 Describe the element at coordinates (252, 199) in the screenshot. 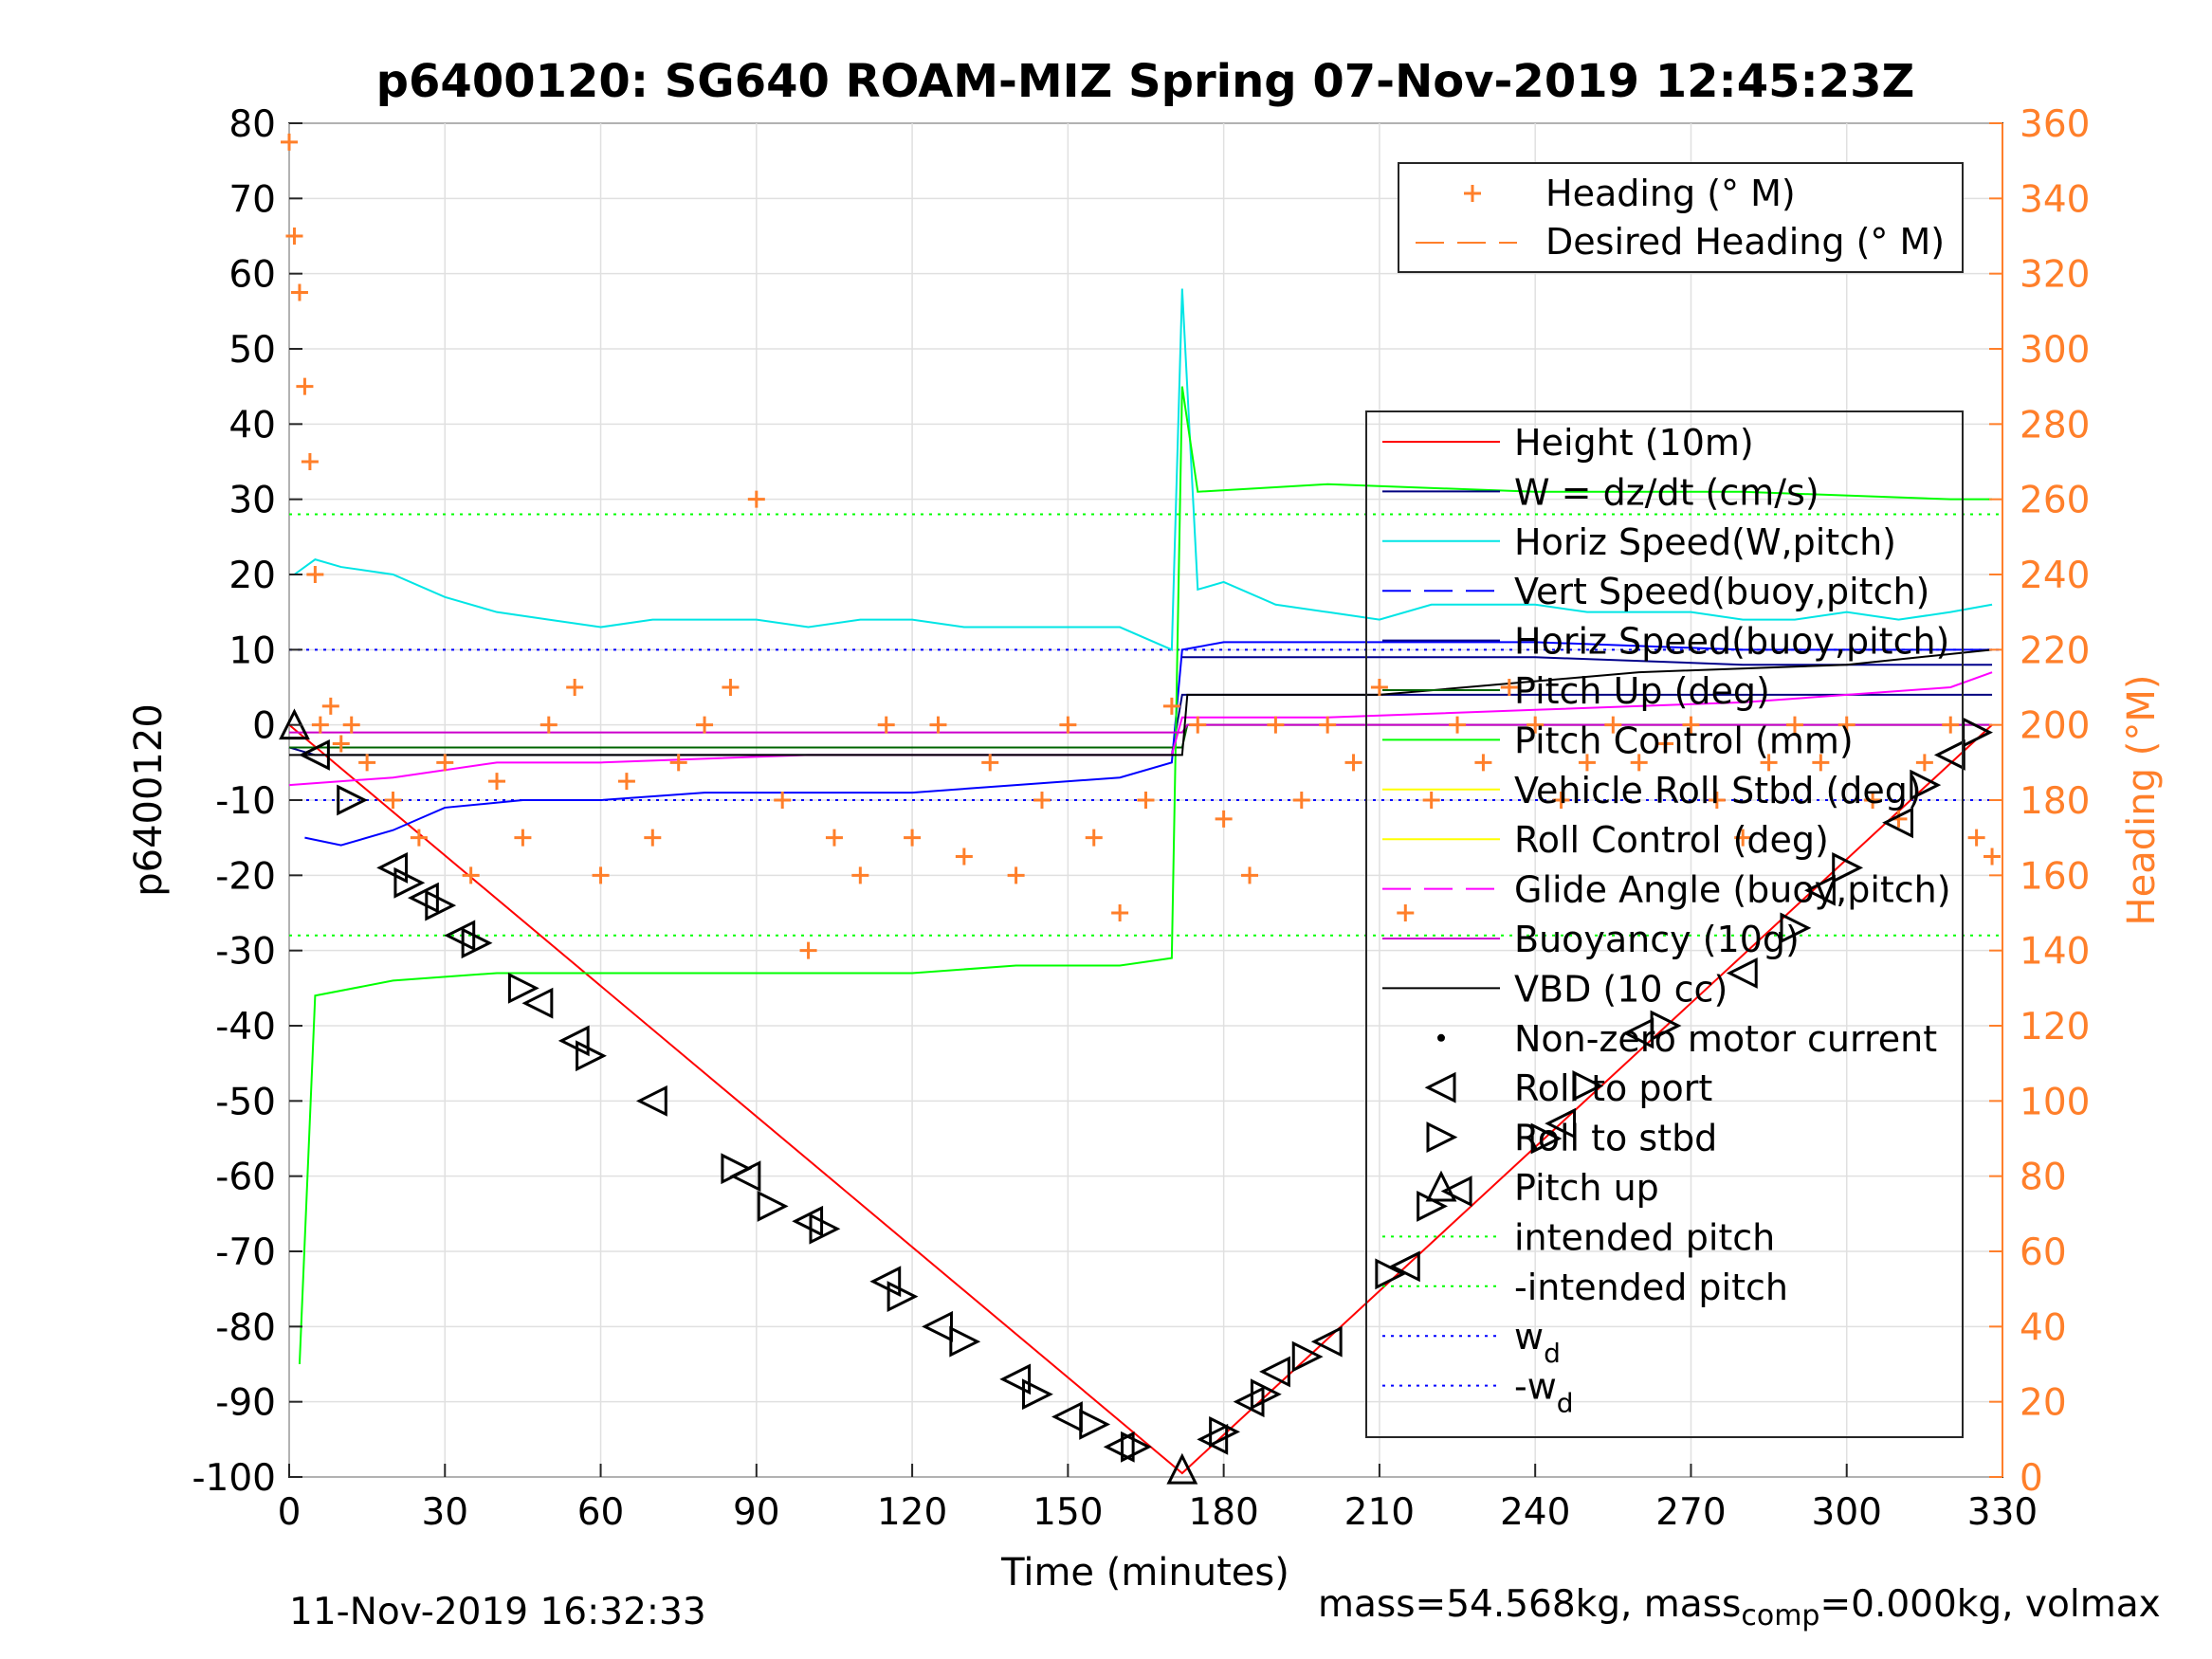

I see `y-tick-label-left: 70` at that location.